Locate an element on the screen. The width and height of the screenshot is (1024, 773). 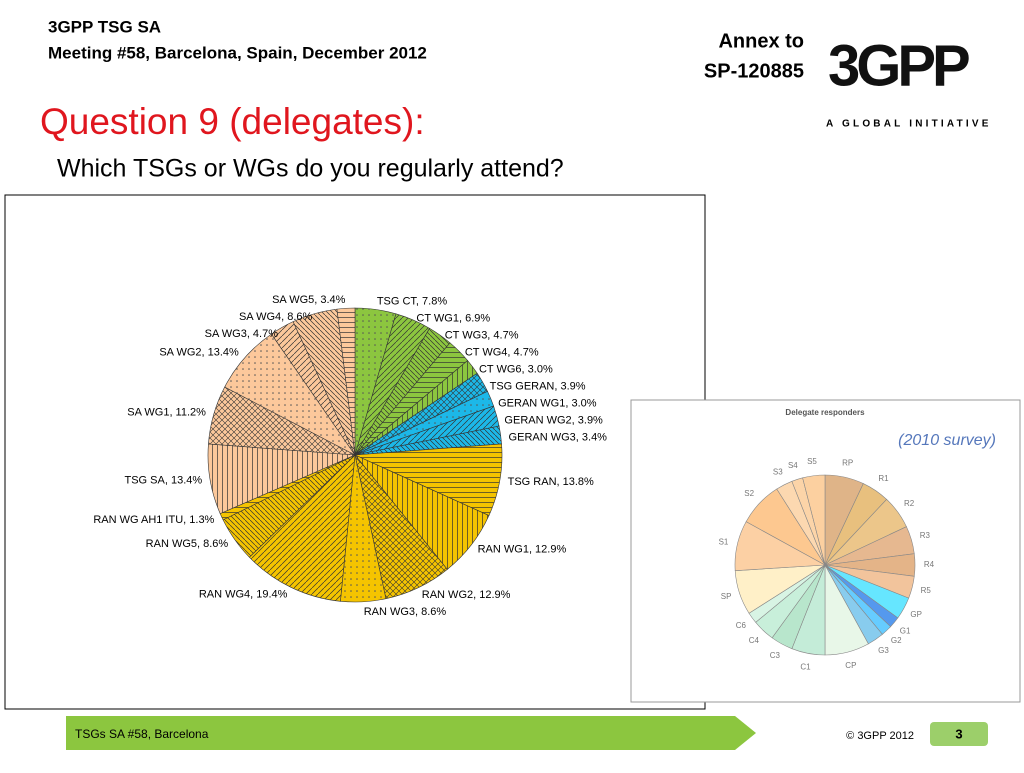
slice-label: RAN WG5, 8.6% is located at coordinates (187, 544).